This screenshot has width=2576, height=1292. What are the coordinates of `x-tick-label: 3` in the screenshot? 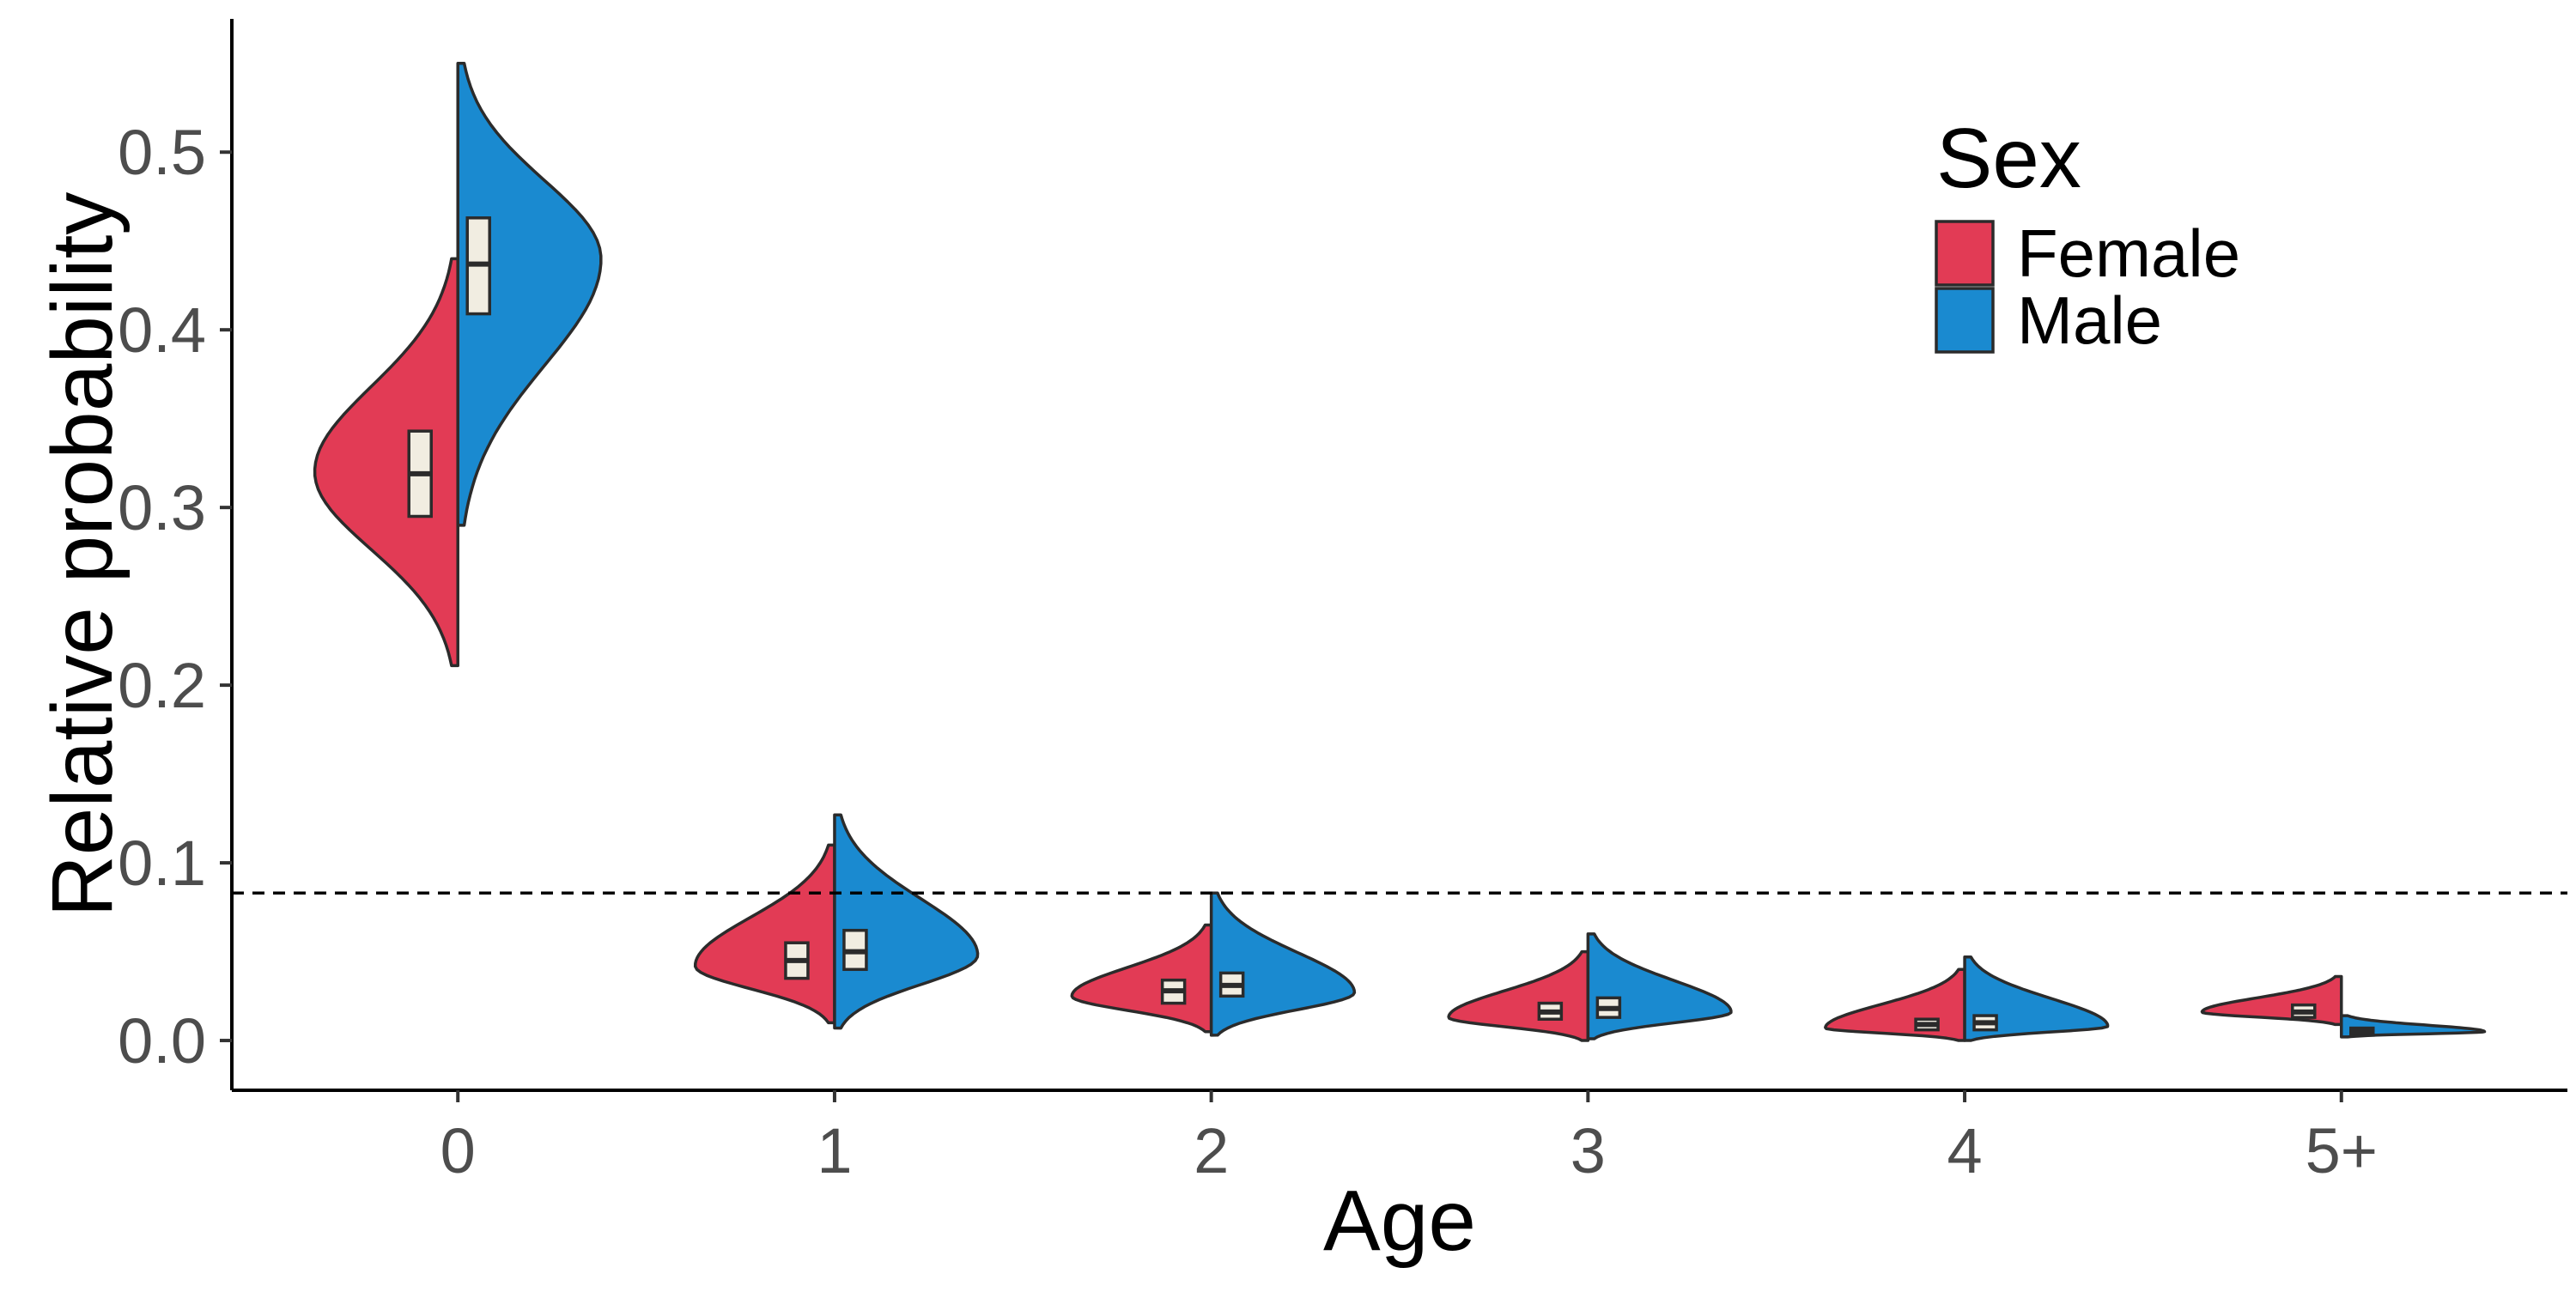 It's located at (1588, 1150).